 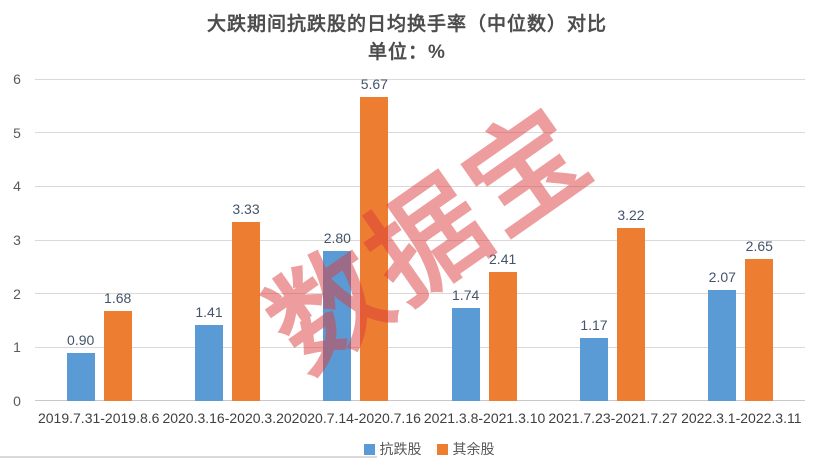 What do you see at coordinates (722, 335) in the screenshot?
I see `bar-抗跌股: 2.07` at bounding box center [722, 335].